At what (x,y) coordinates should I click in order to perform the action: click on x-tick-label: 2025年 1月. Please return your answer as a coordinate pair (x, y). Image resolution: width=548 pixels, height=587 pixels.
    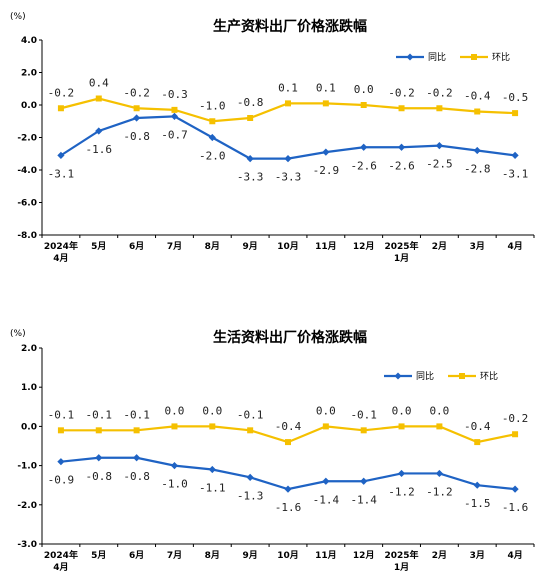
    Looking at the image, I should click on (402, 252).